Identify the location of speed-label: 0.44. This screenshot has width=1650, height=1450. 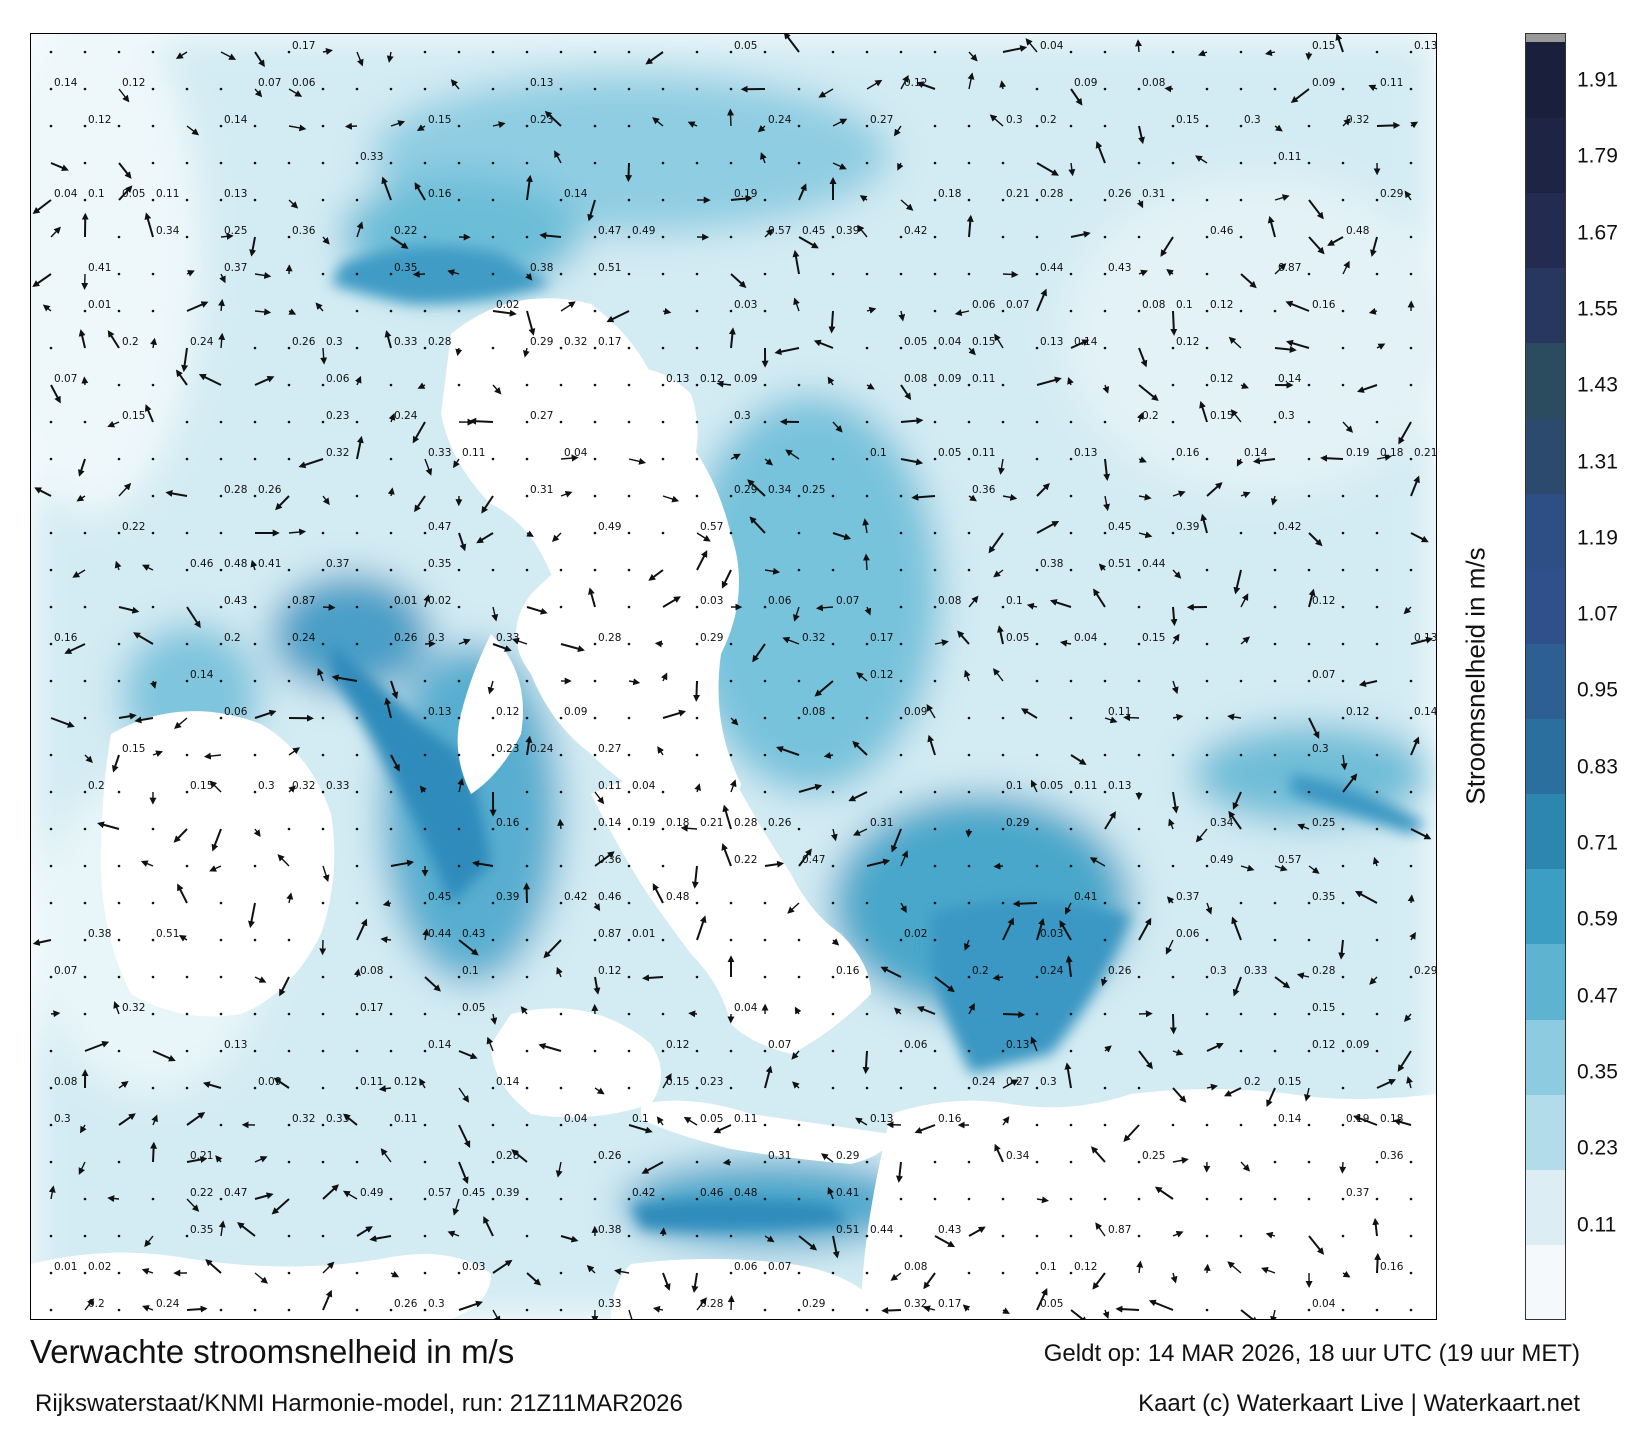
(882, 1230).